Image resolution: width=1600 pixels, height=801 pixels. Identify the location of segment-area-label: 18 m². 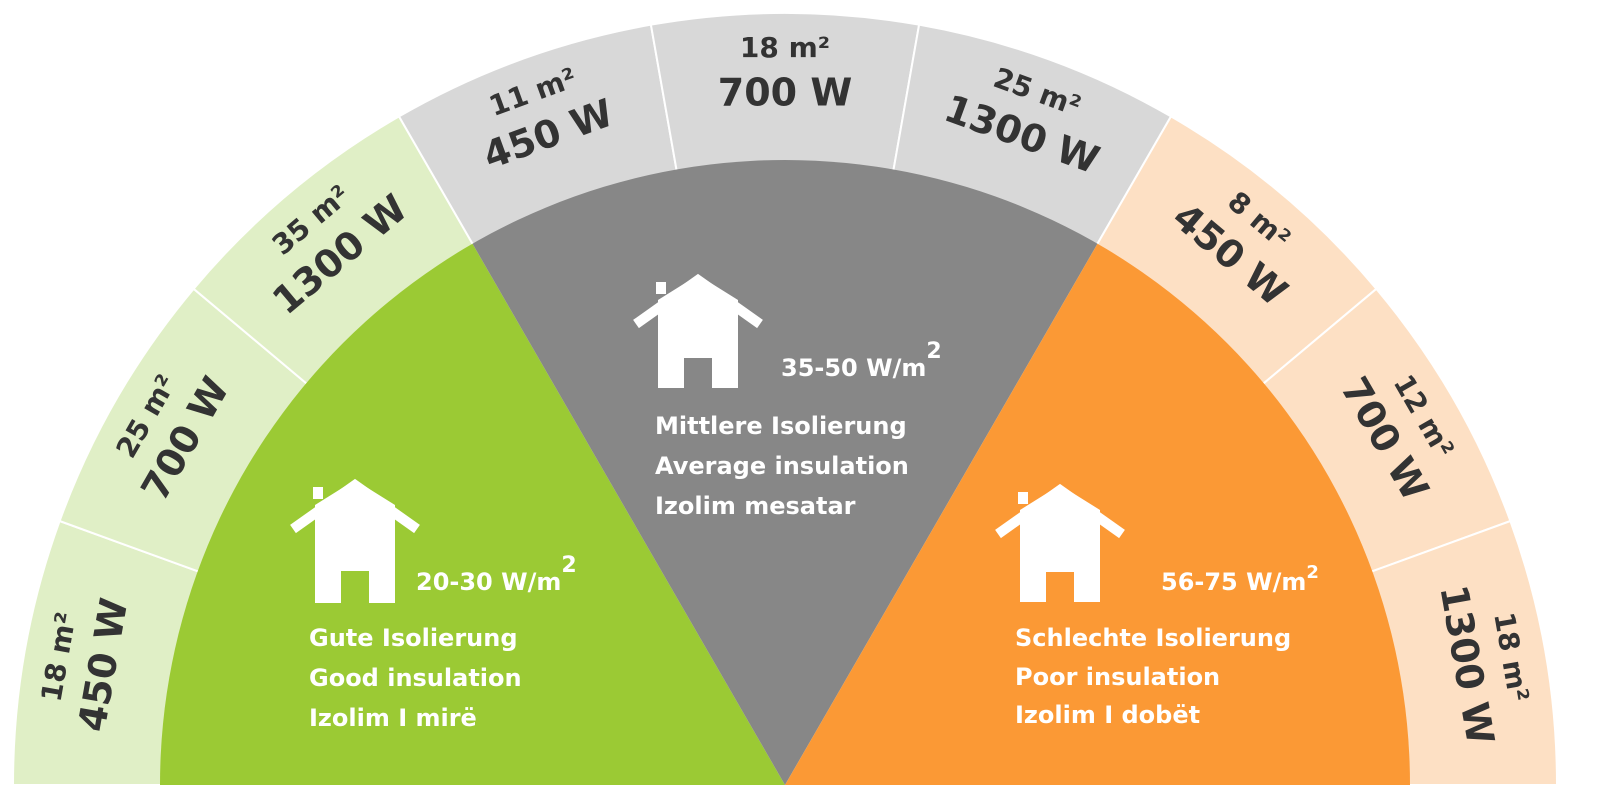
(785, 47).